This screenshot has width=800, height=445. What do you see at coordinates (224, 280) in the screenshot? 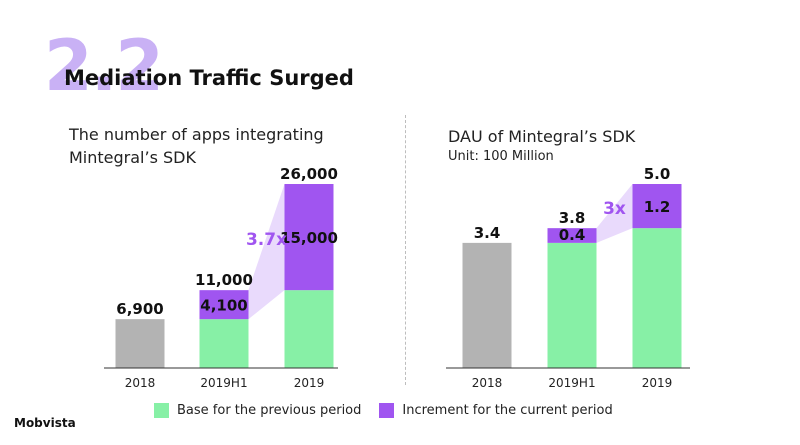
I see `left-total-label-1: 11,000` at bounding box center [224, 280].